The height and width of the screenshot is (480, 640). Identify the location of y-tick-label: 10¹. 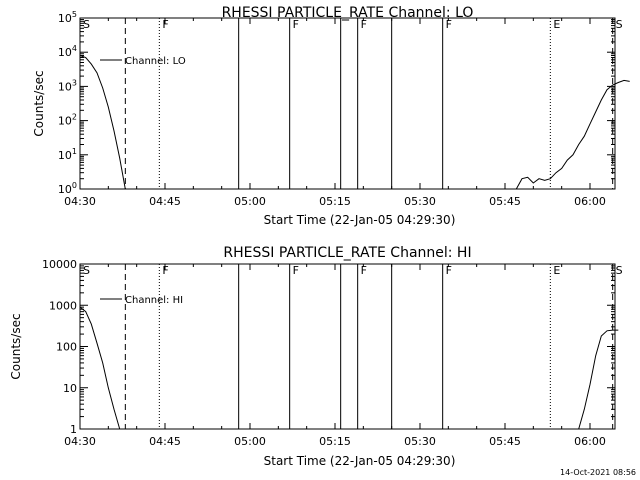
(67, 154).